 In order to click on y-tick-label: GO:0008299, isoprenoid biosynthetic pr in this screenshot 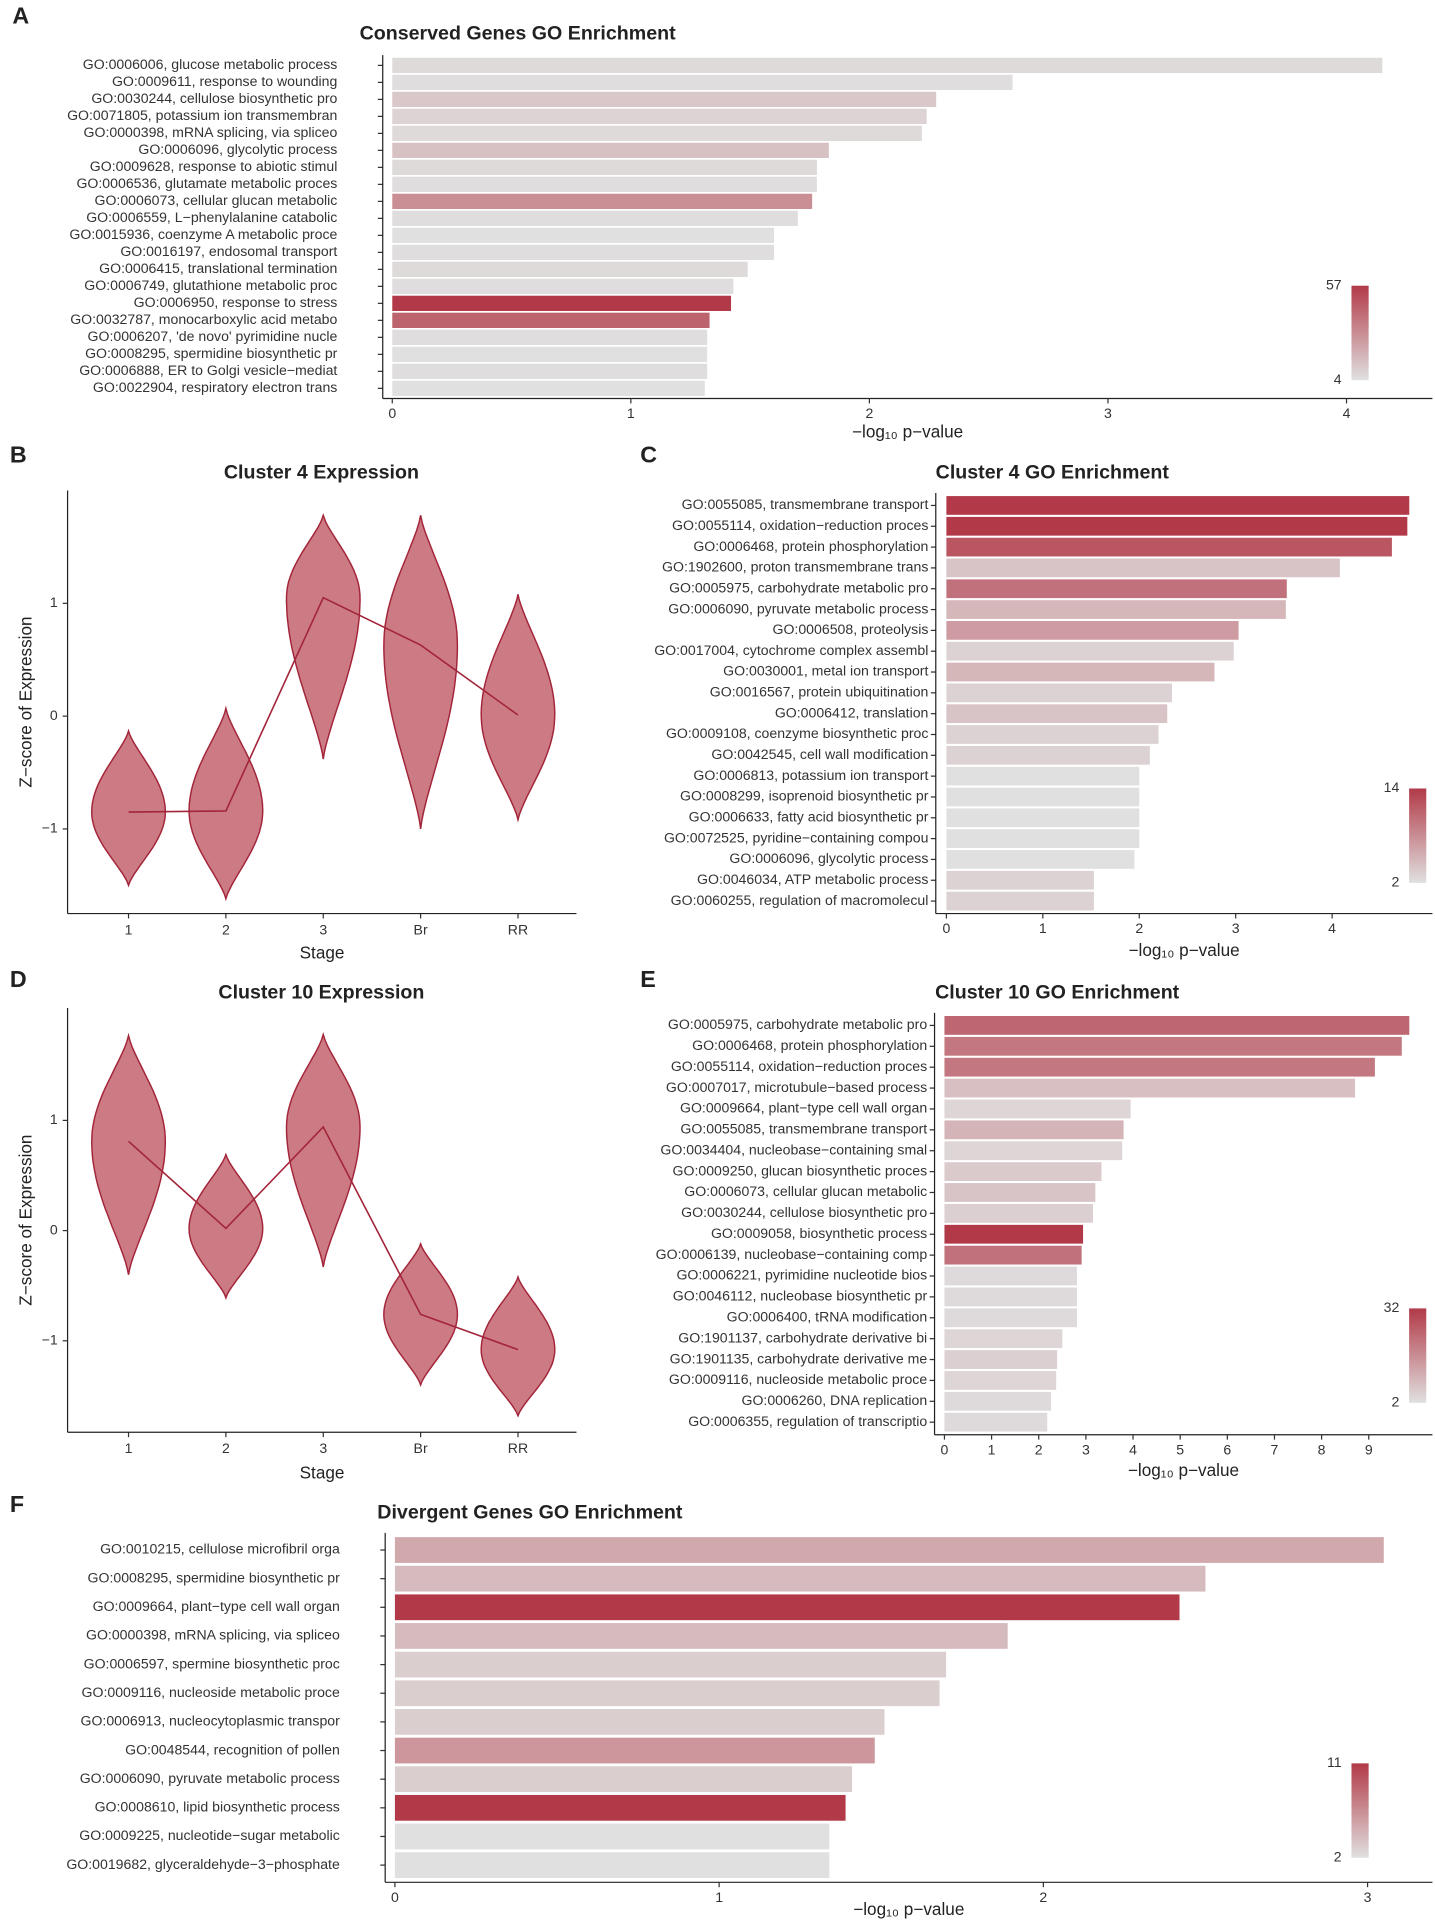, I will do `click(804, 796)`.